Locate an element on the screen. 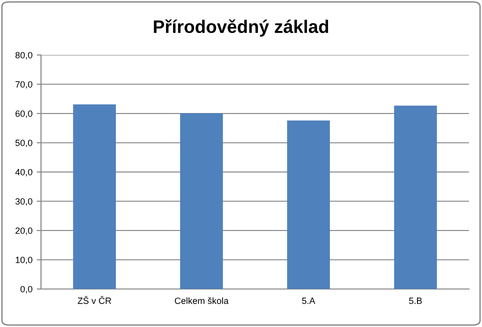 This screenshot has width=482, height=327. y-tick-label: 50,0 is located at coordinates (23, 144).